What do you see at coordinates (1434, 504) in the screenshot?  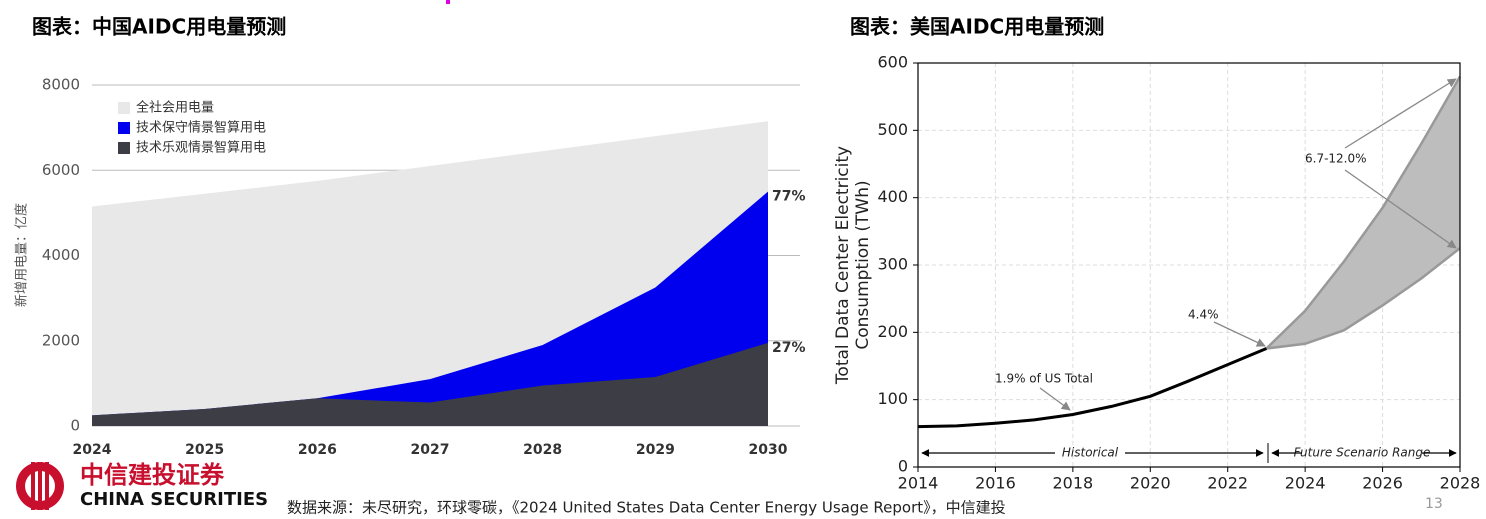 I see `page-number: 13` at bounding box center [1434, 504].